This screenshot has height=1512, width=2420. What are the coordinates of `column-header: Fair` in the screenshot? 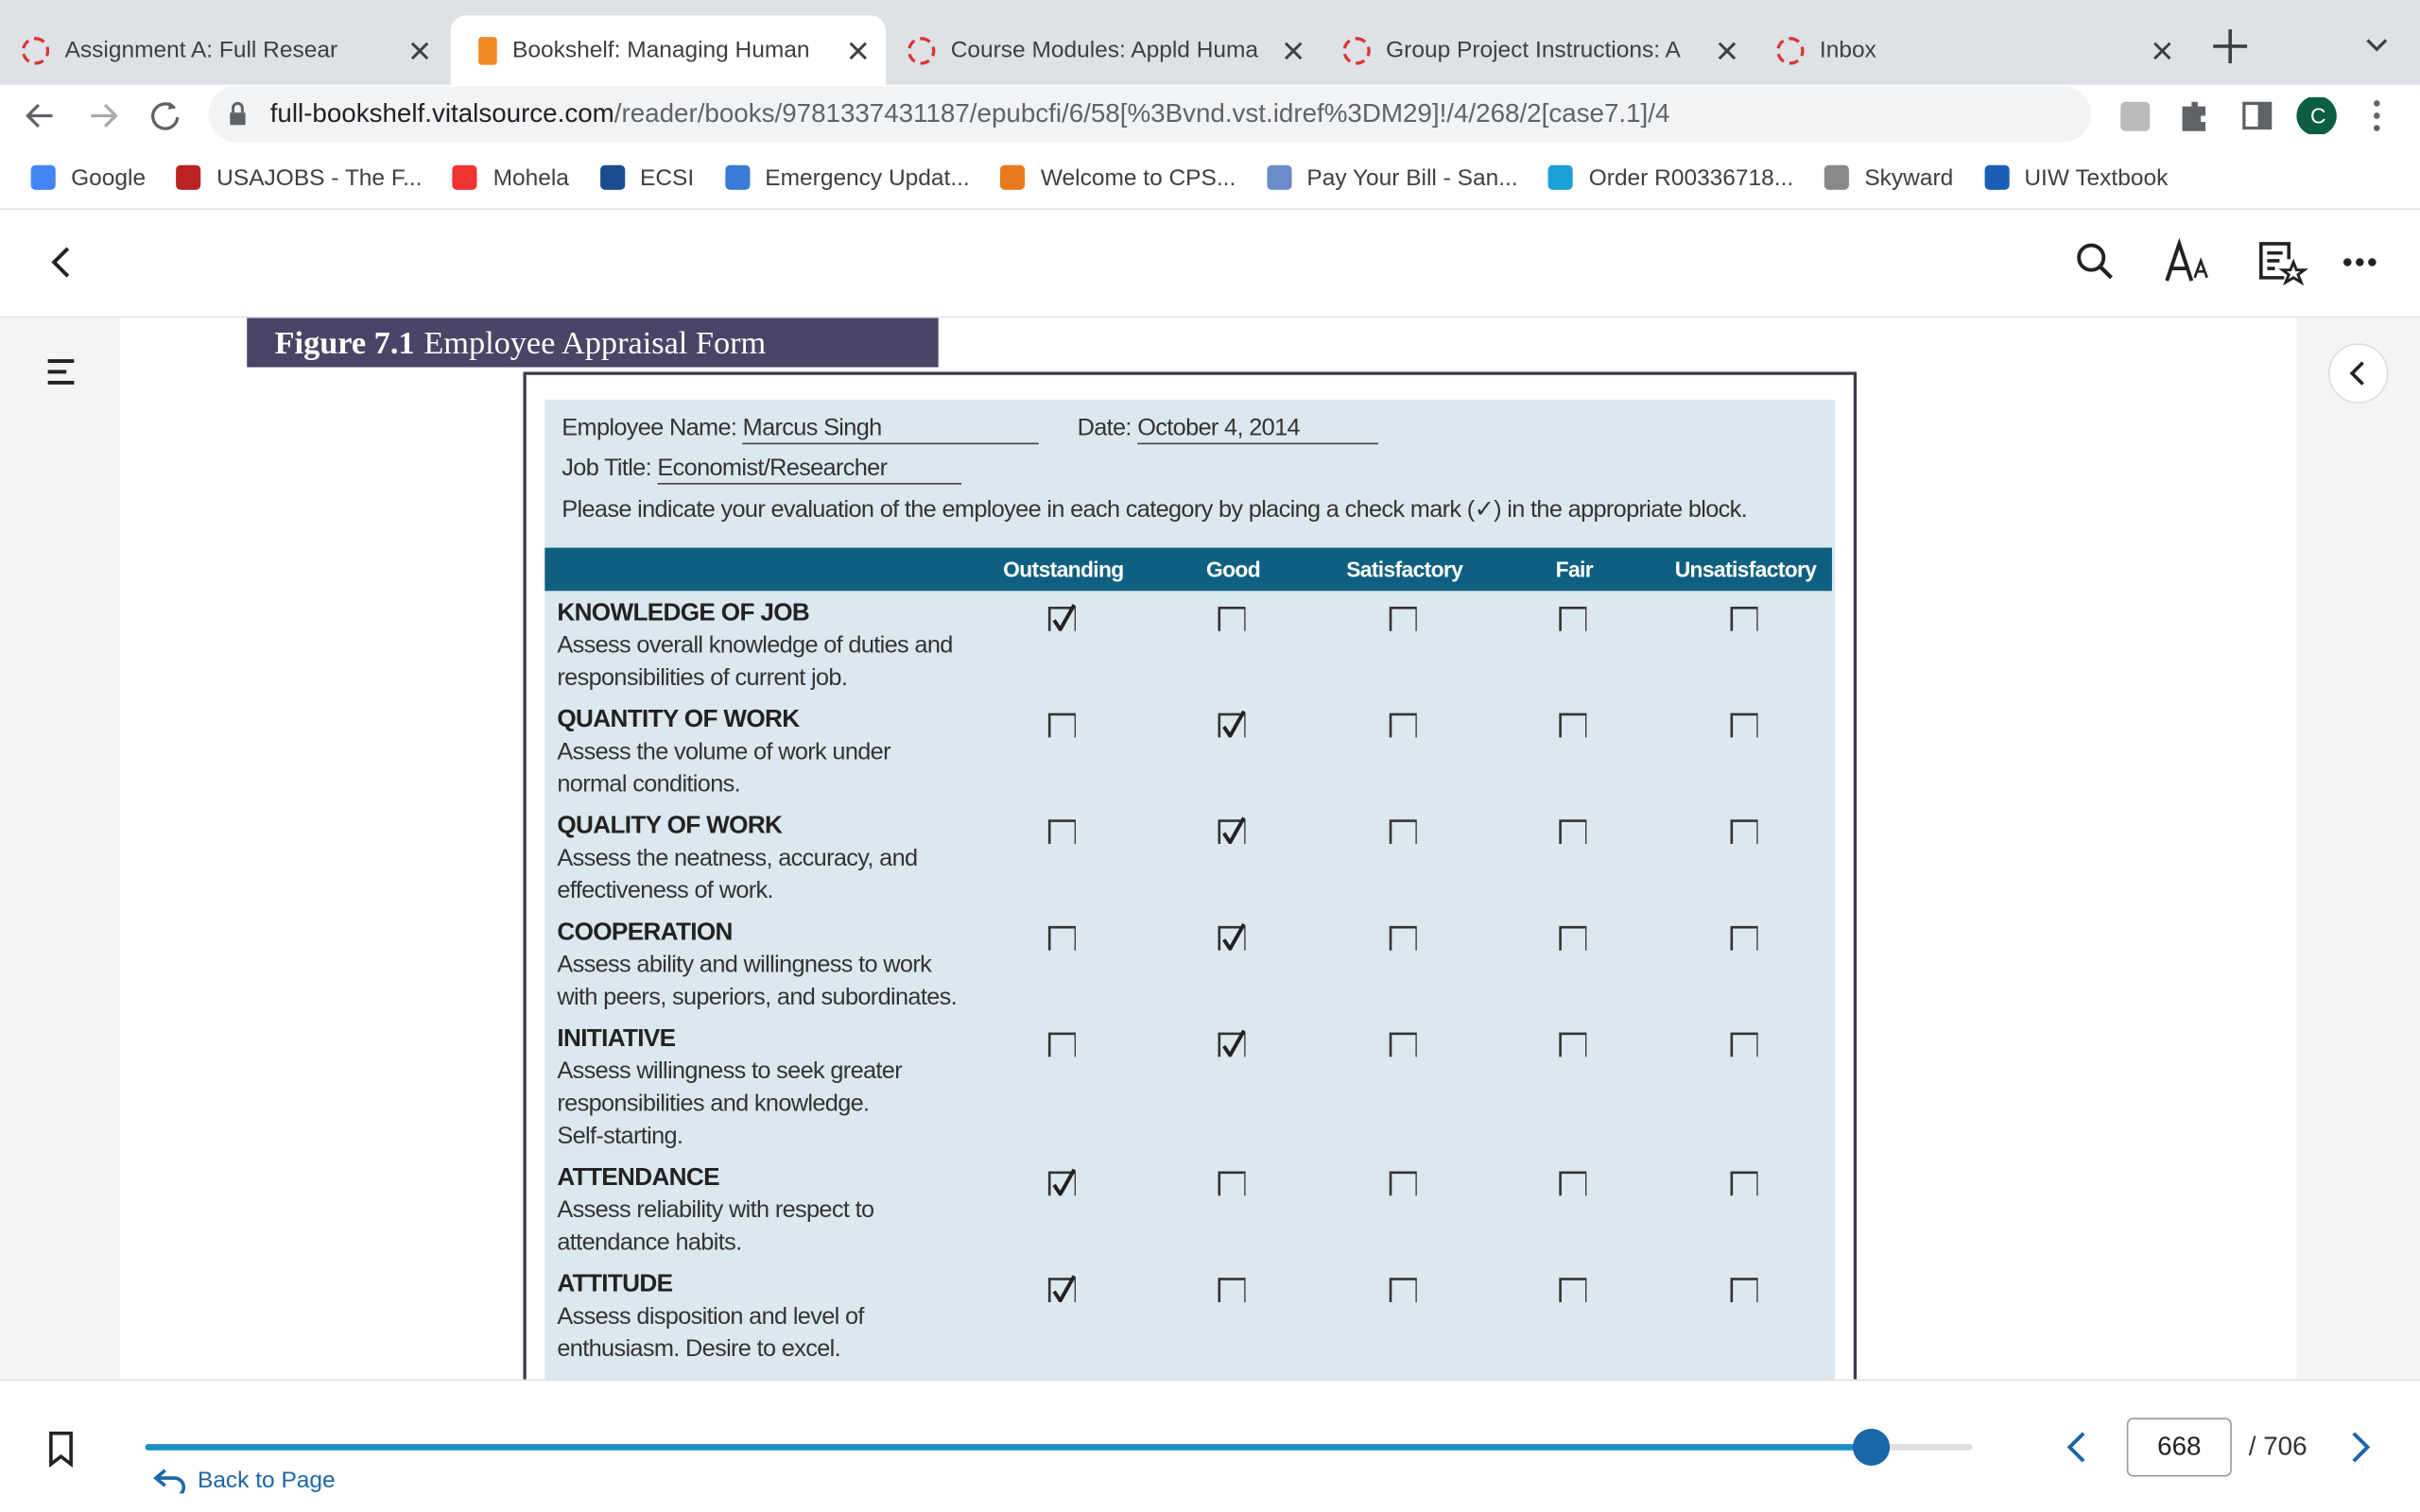 It's located at (1574, 569).